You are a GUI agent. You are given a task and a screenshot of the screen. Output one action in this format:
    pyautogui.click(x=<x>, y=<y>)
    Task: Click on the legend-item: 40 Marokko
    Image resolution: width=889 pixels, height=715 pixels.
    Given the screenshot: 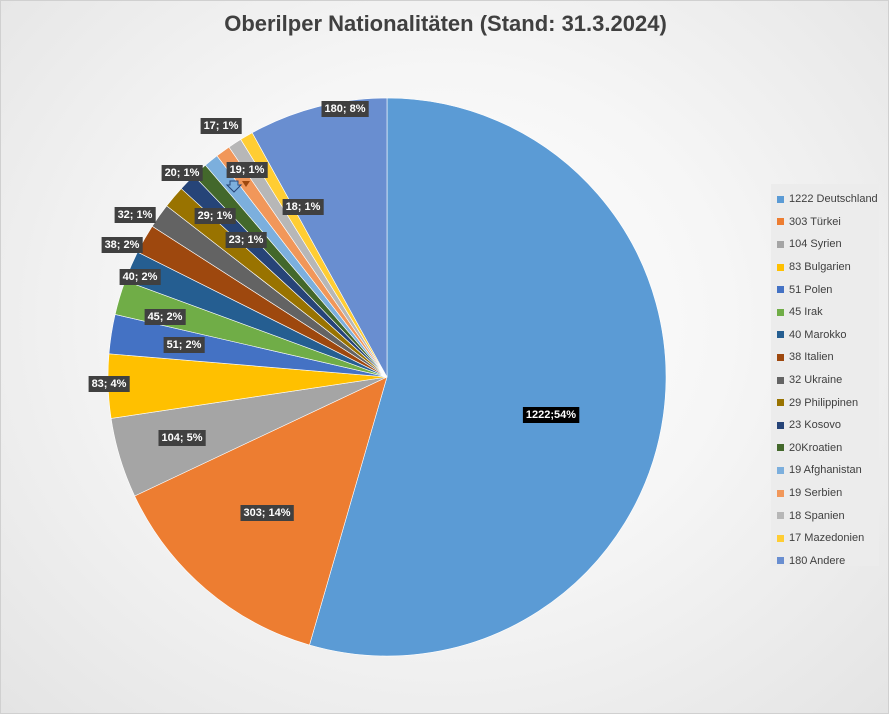 What is the action you would take?
    pyautogui.click(x=825, y=335)
    